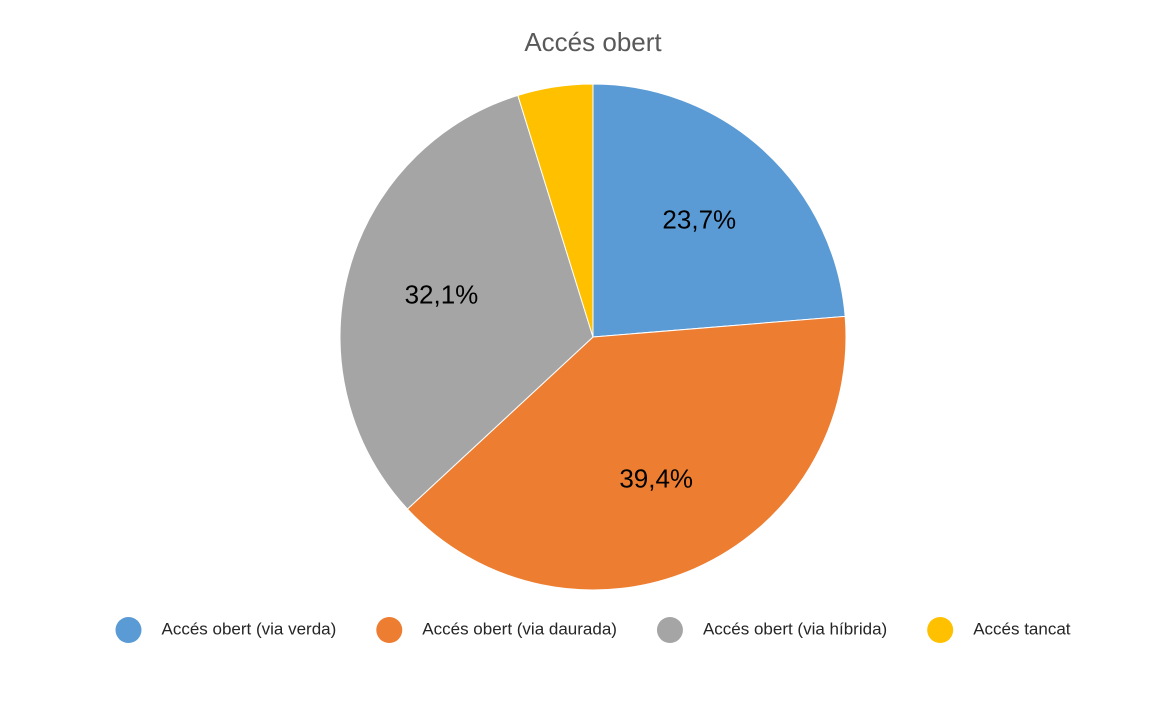  I want to click on legend-label: Accés obert (via daurada), so click(519, 628).